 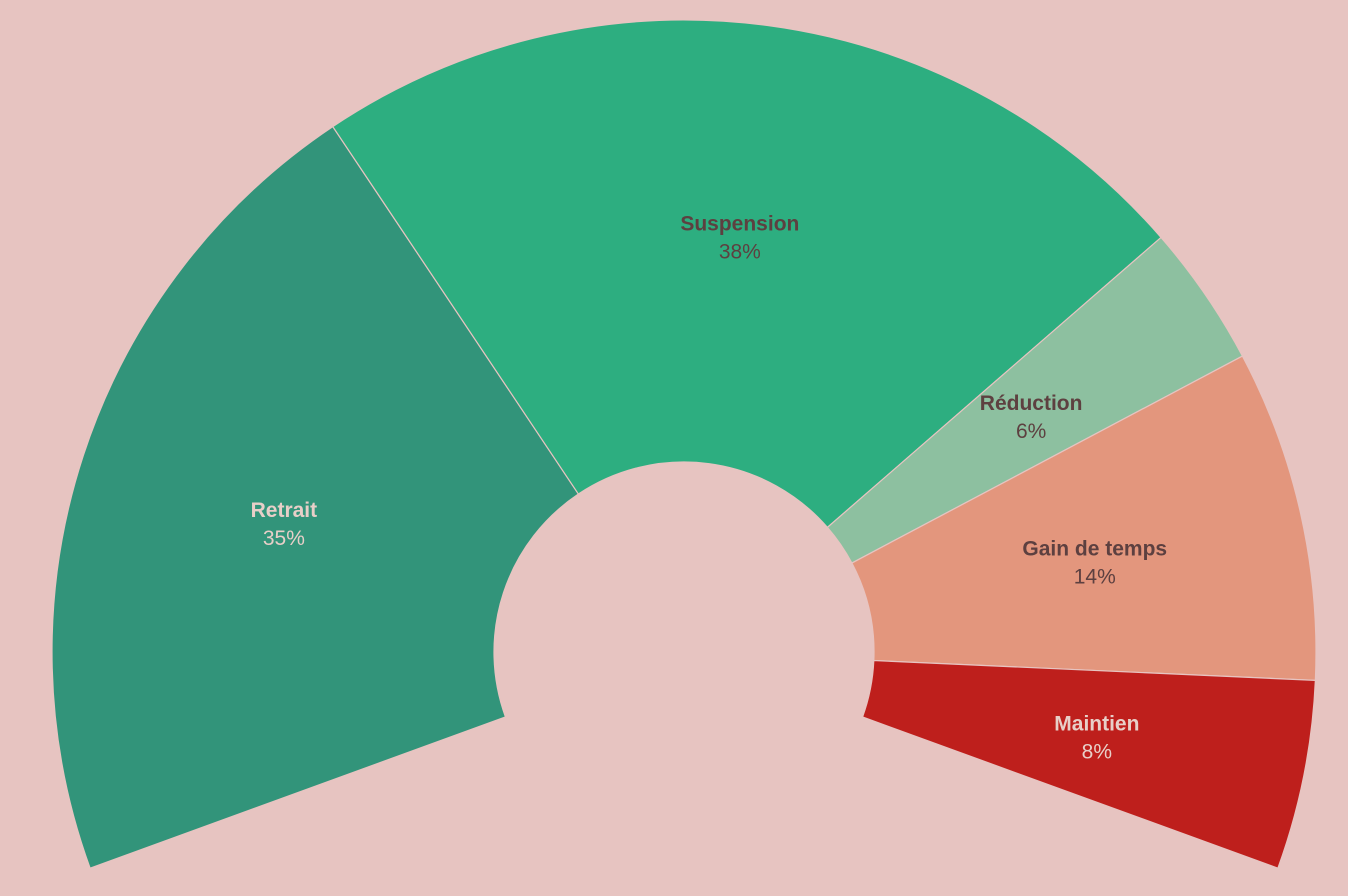 What do you see at coordinates (1097, 751) in the screenshot?
I see `slice-value-label: 8%` at bounding box center [1097, 751].